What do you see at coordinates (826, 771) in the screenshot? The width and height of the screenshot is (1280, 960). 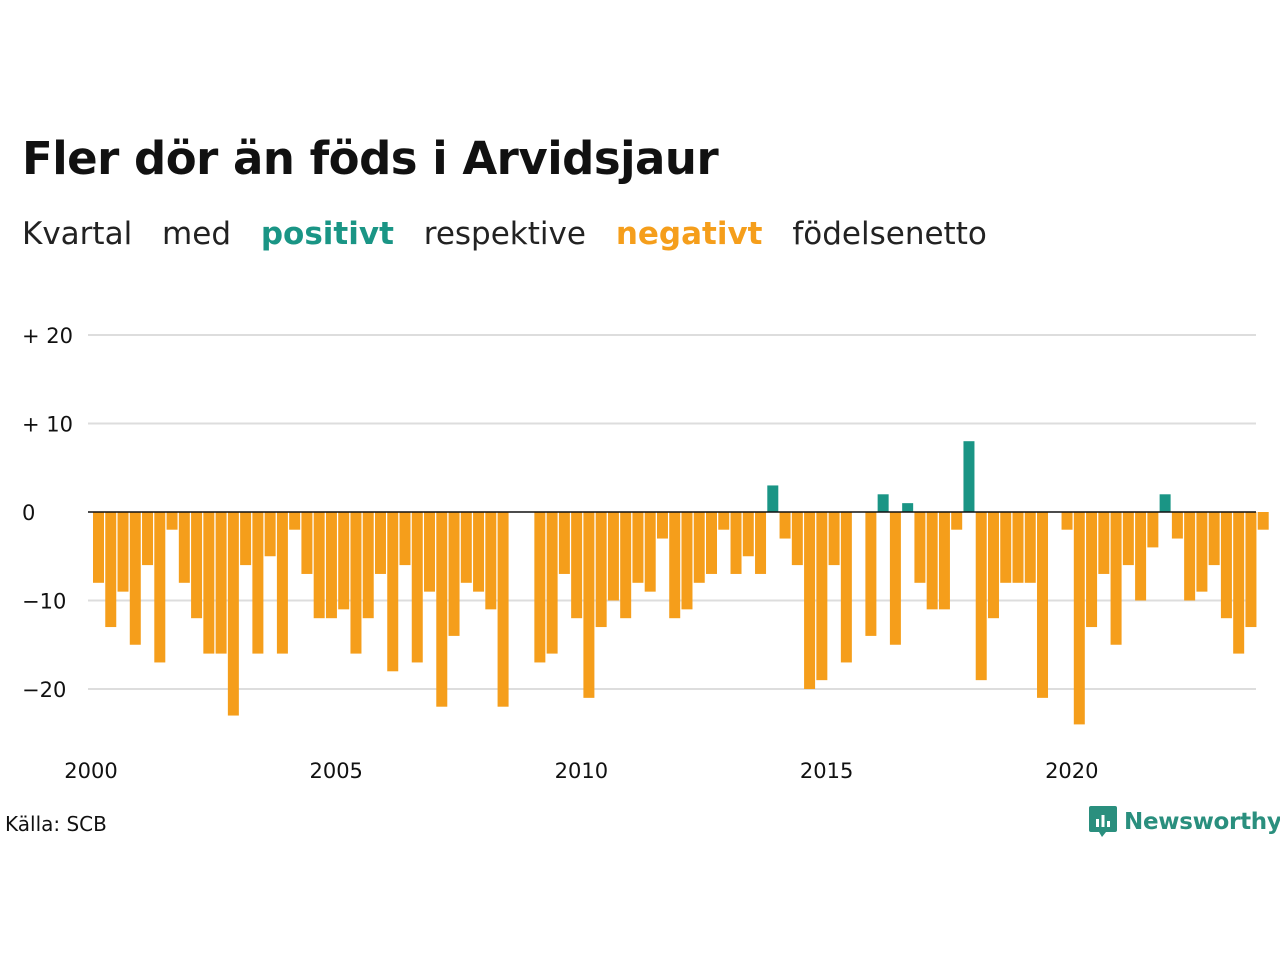 I see `x-tick-label: 2015` at bounding box center [826, 771].